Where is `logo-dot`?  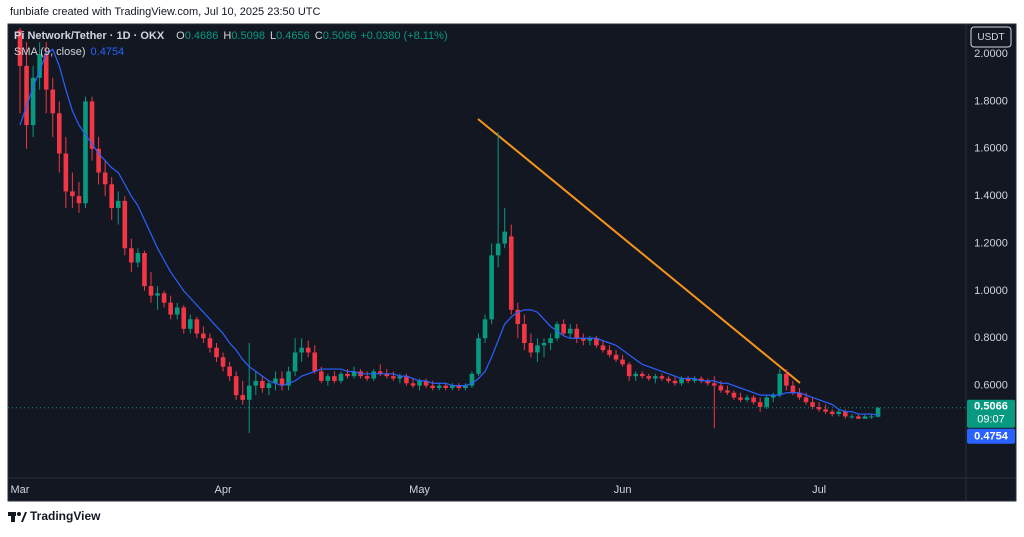
logo-dot is located at coordinates (19, 514).